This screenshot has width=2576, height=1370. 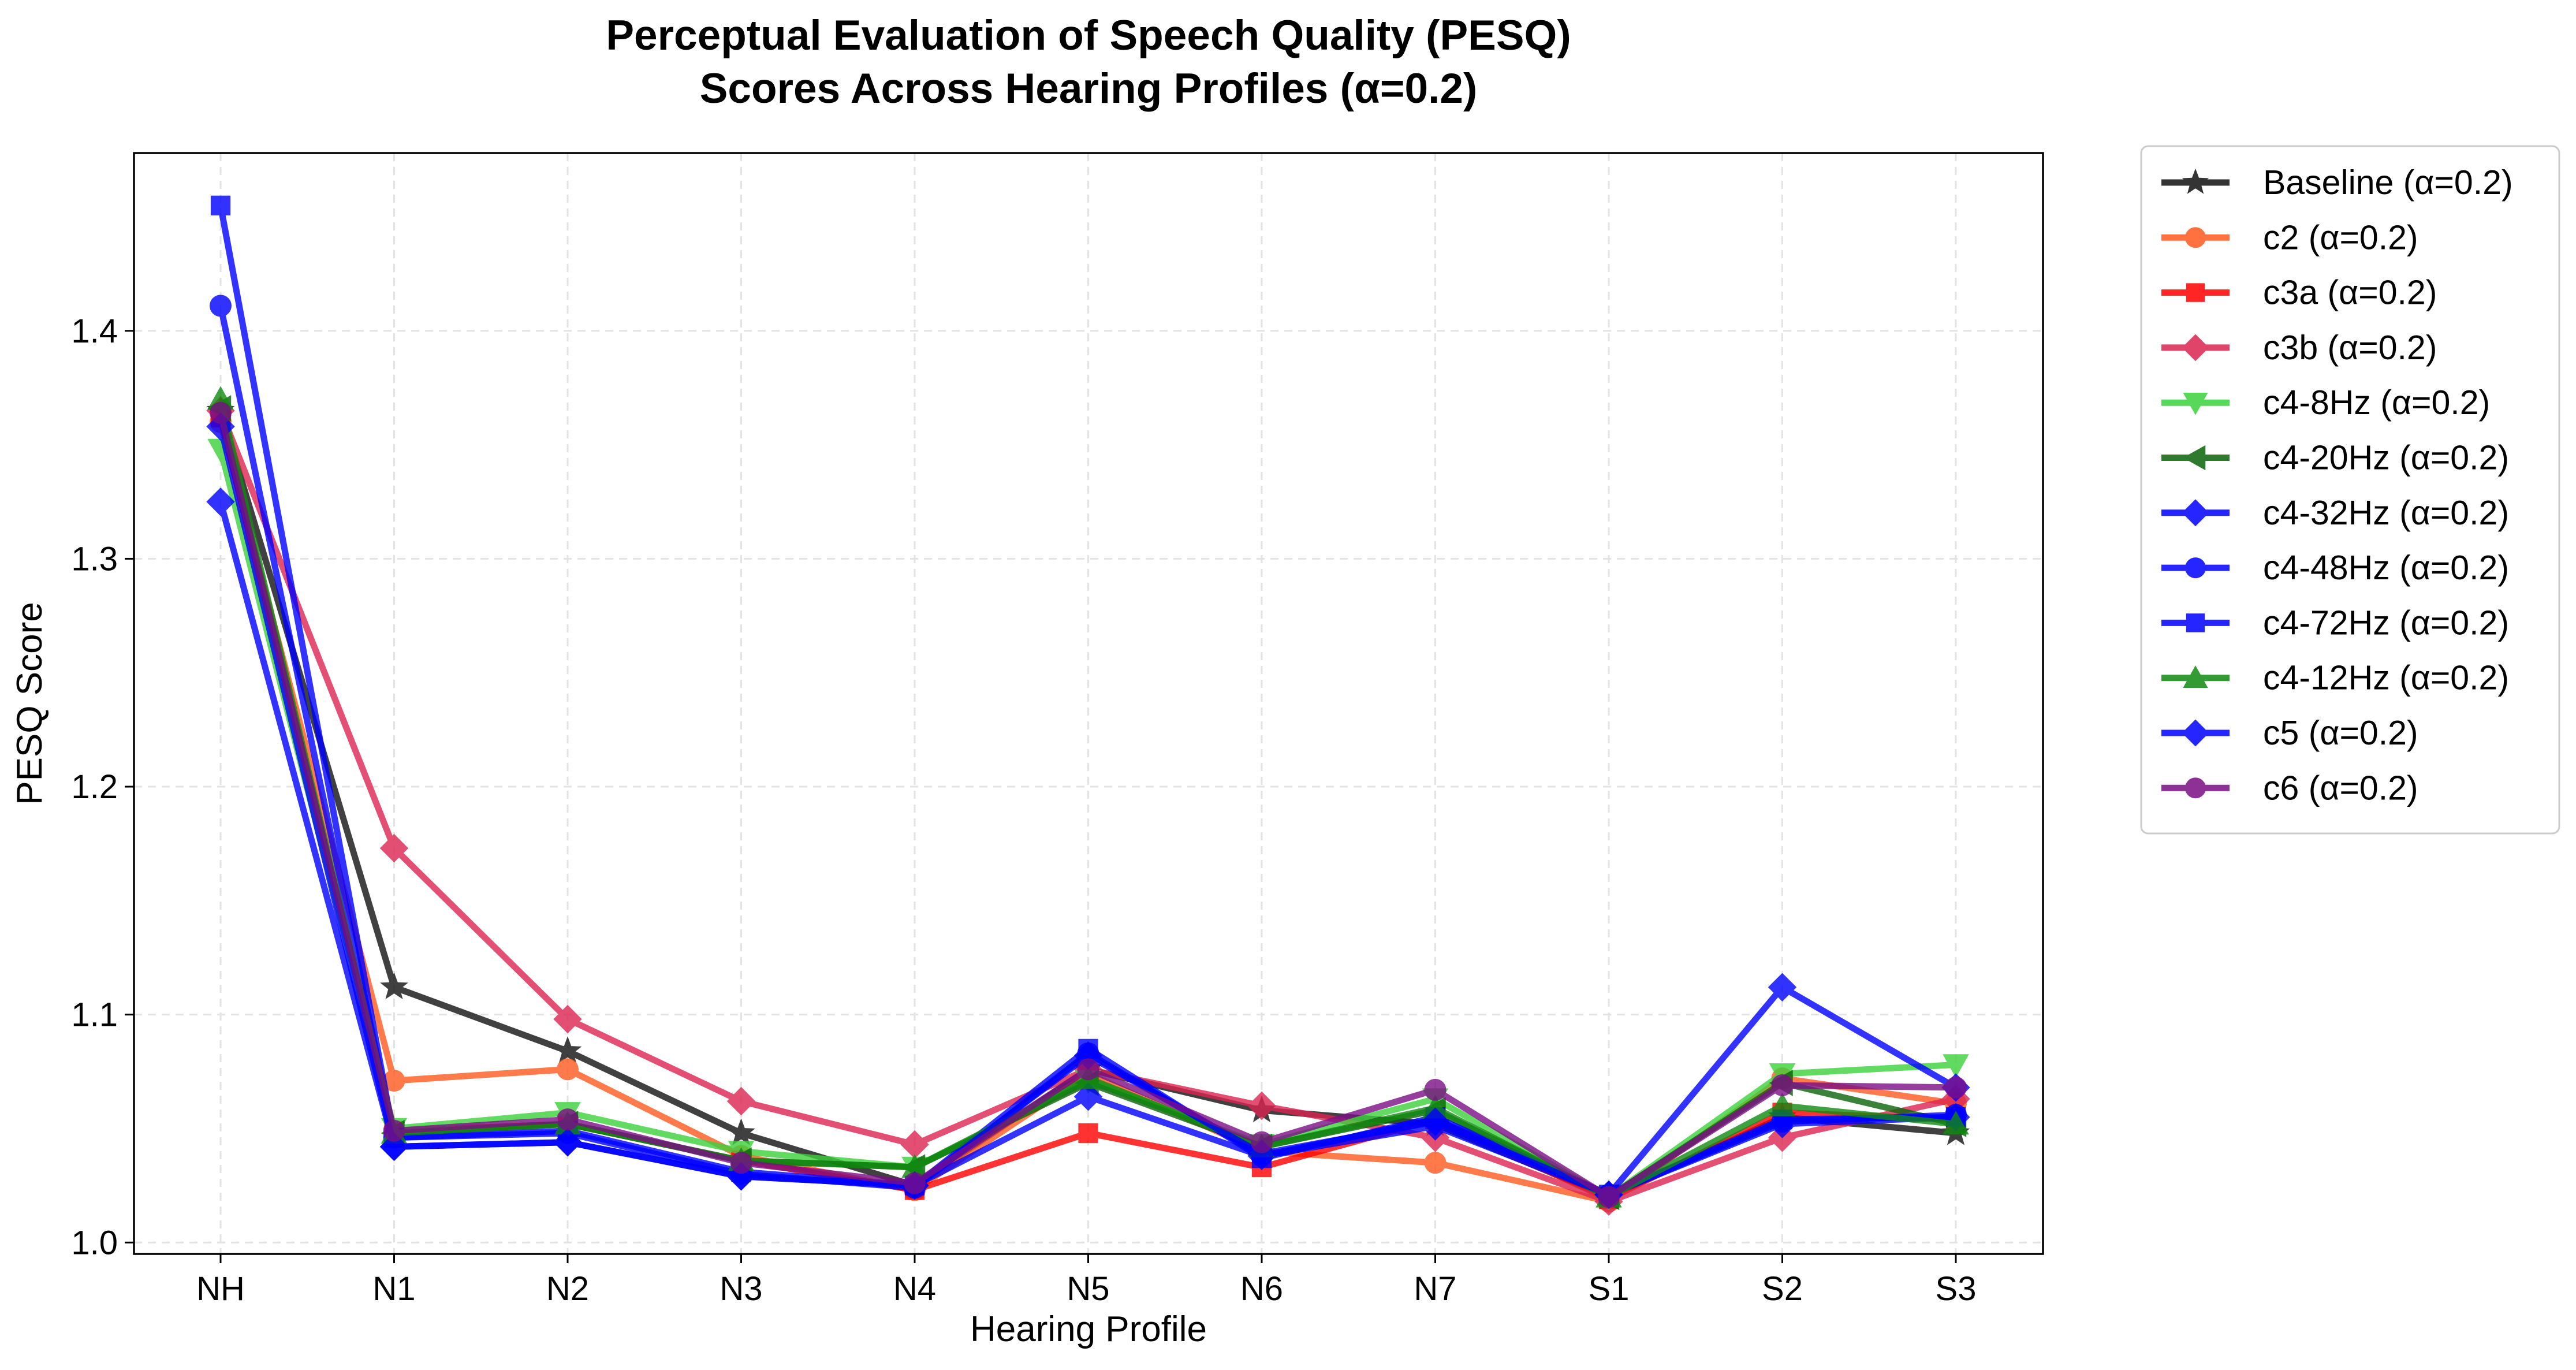 I want to click on legend-box, so click(x=2350, y=490).